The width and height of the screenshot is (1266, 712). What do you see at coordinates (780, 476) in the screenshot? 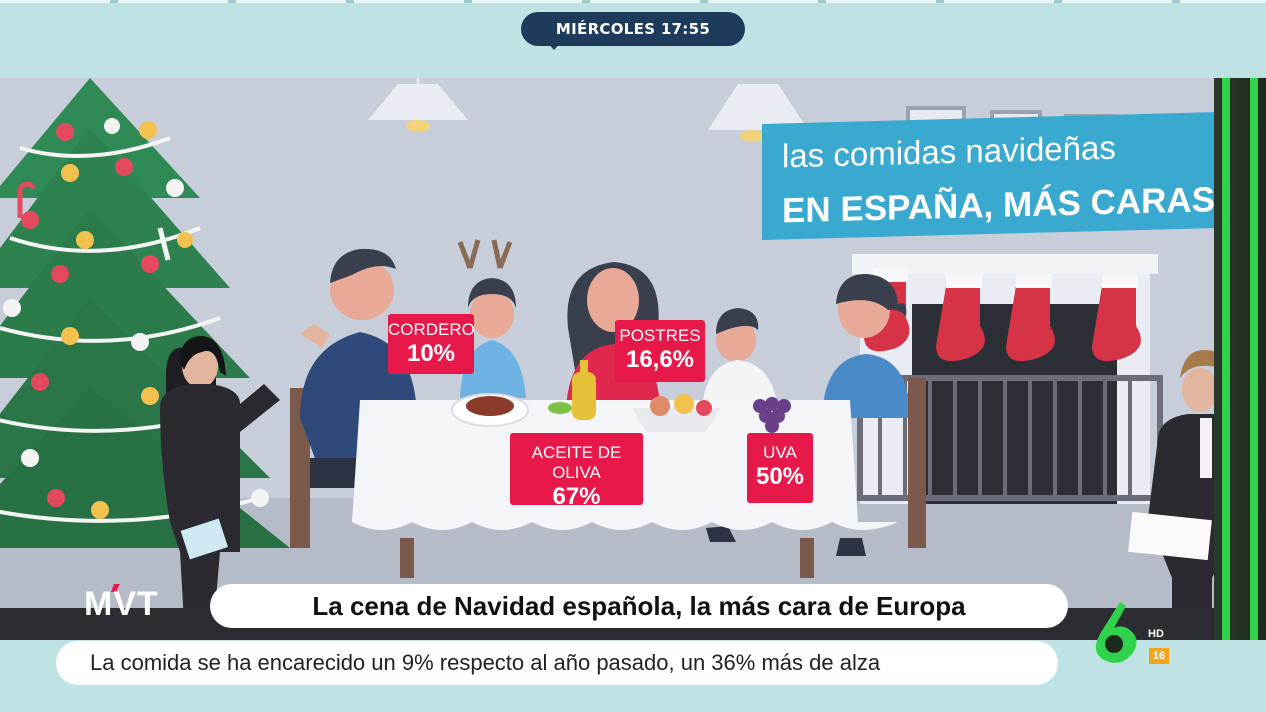
I see `price-tag-value: 50%` at bounding box center [780, 476].